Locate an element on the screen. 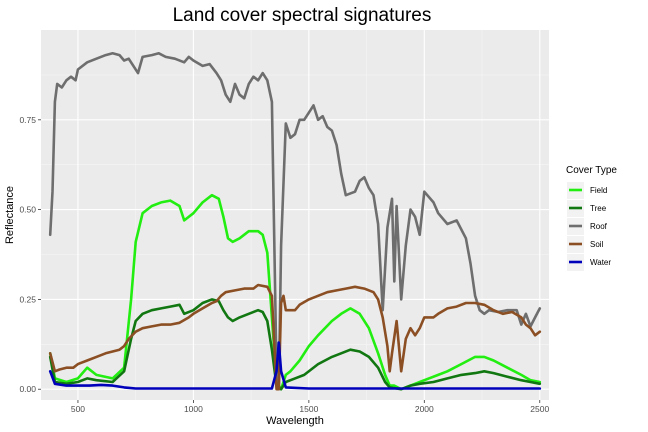 The width and height of the screenshot is (648, 432). legend-title: Cover Type is located at coordinates (591, 170).